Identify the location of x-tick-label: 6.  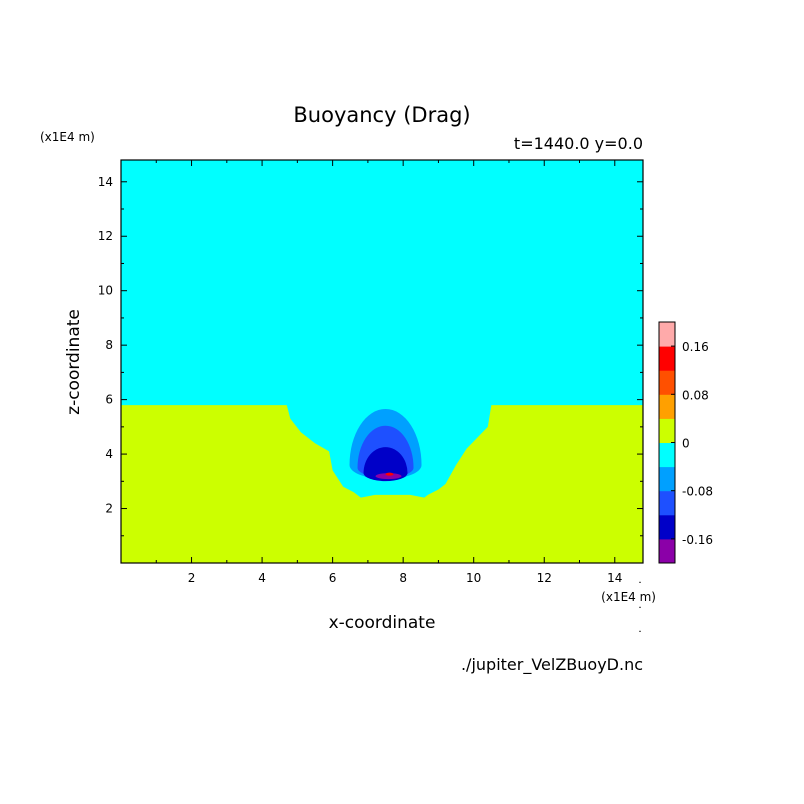
(333, 578).